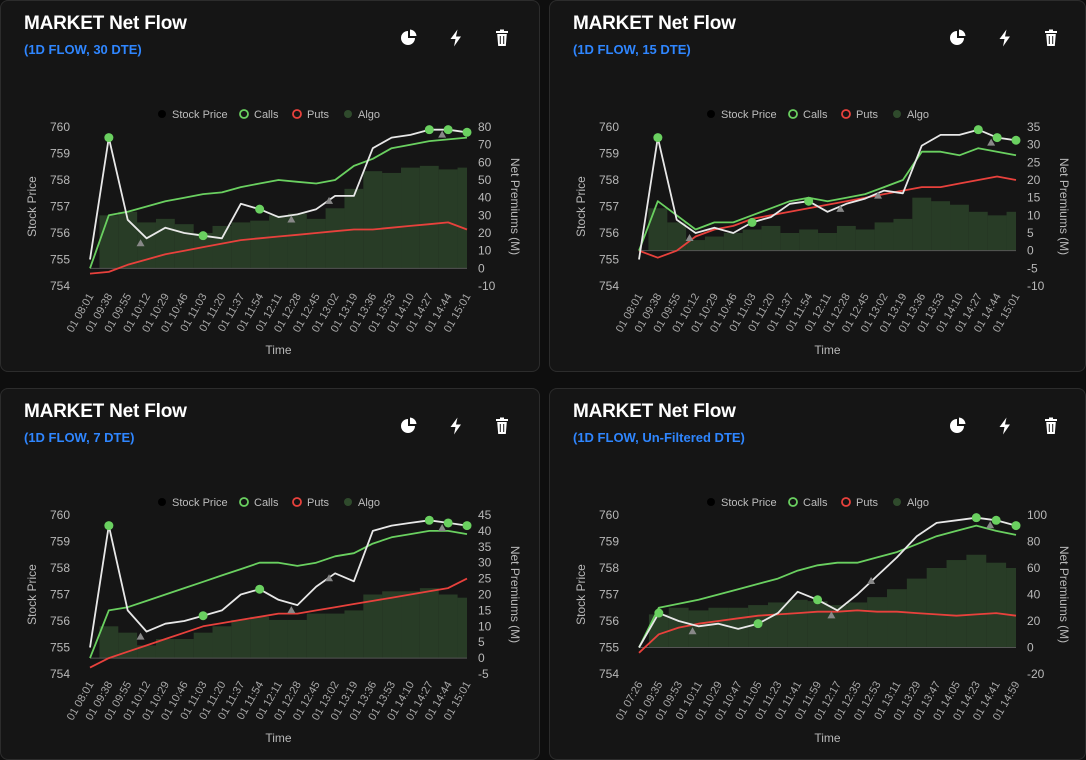 Image resolution: width=1086 pixels, height=760 pixels. What do you see at coordinates (79, 437) in the screenshot?
I see `panel-subtitle: (1D FLOW, 7 DTE)` at bounding box center [79, 437].